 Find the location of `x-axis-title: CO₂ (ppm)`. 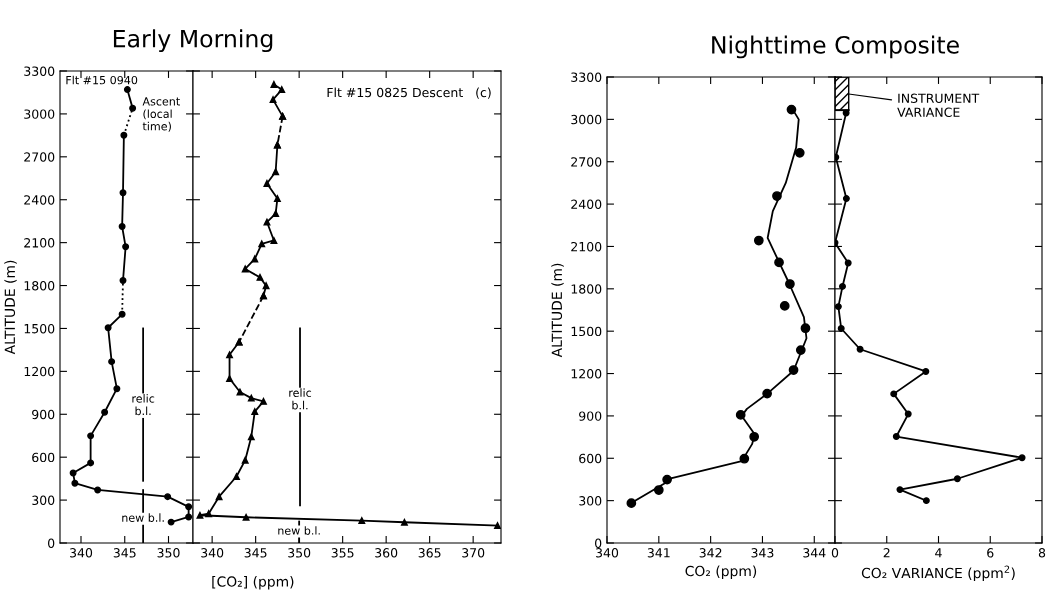

x-axis-title: CO₂ (ppm) is located at coordinates (721, 572).